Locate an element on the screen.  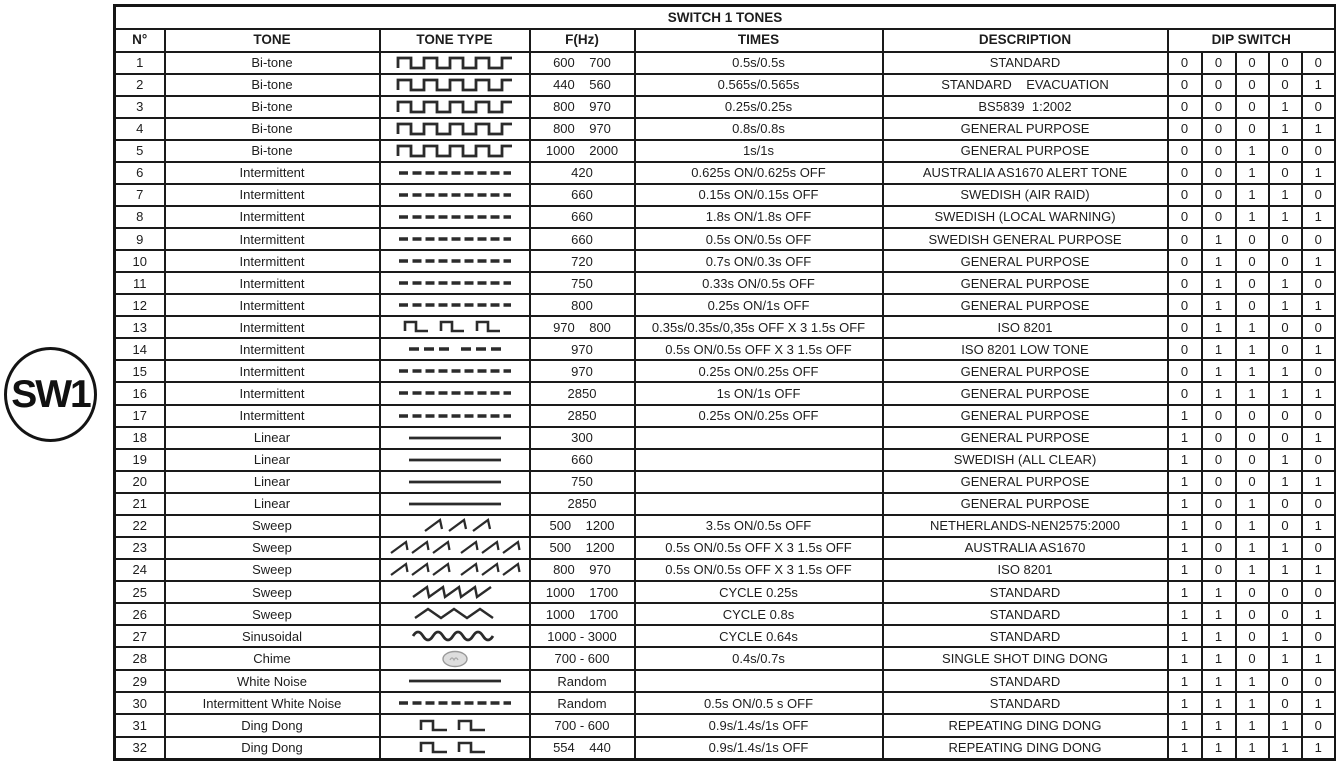
frequency-cell: 554 440 is located at coordinates (582, 748).